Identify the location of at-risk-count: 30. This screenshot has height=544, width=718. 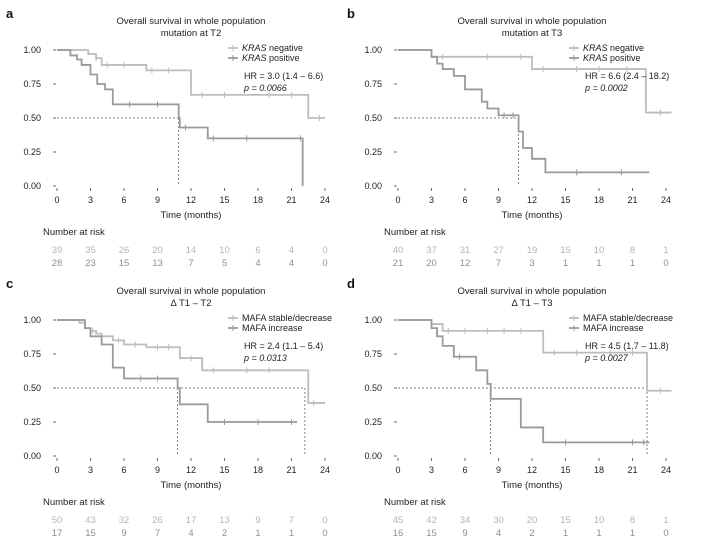
(498, 520).